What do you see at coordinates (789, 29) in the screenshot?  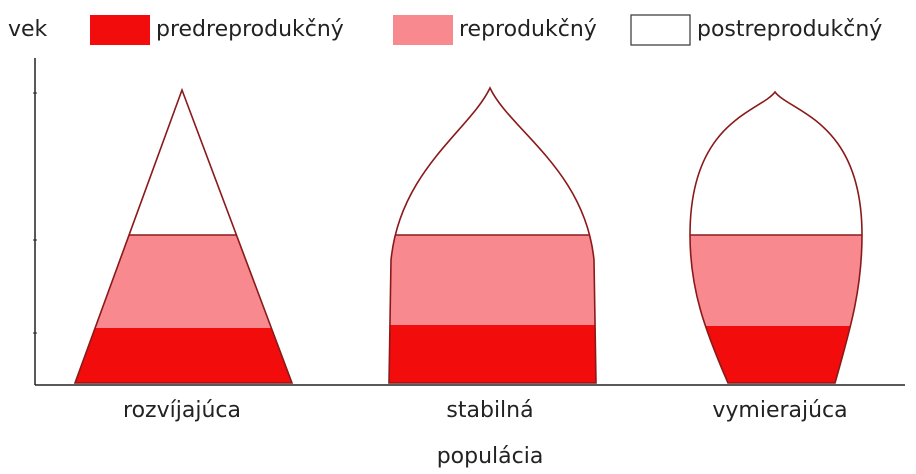 I see `legend-label: postreprodukčný` at bounding box center [789, 29].